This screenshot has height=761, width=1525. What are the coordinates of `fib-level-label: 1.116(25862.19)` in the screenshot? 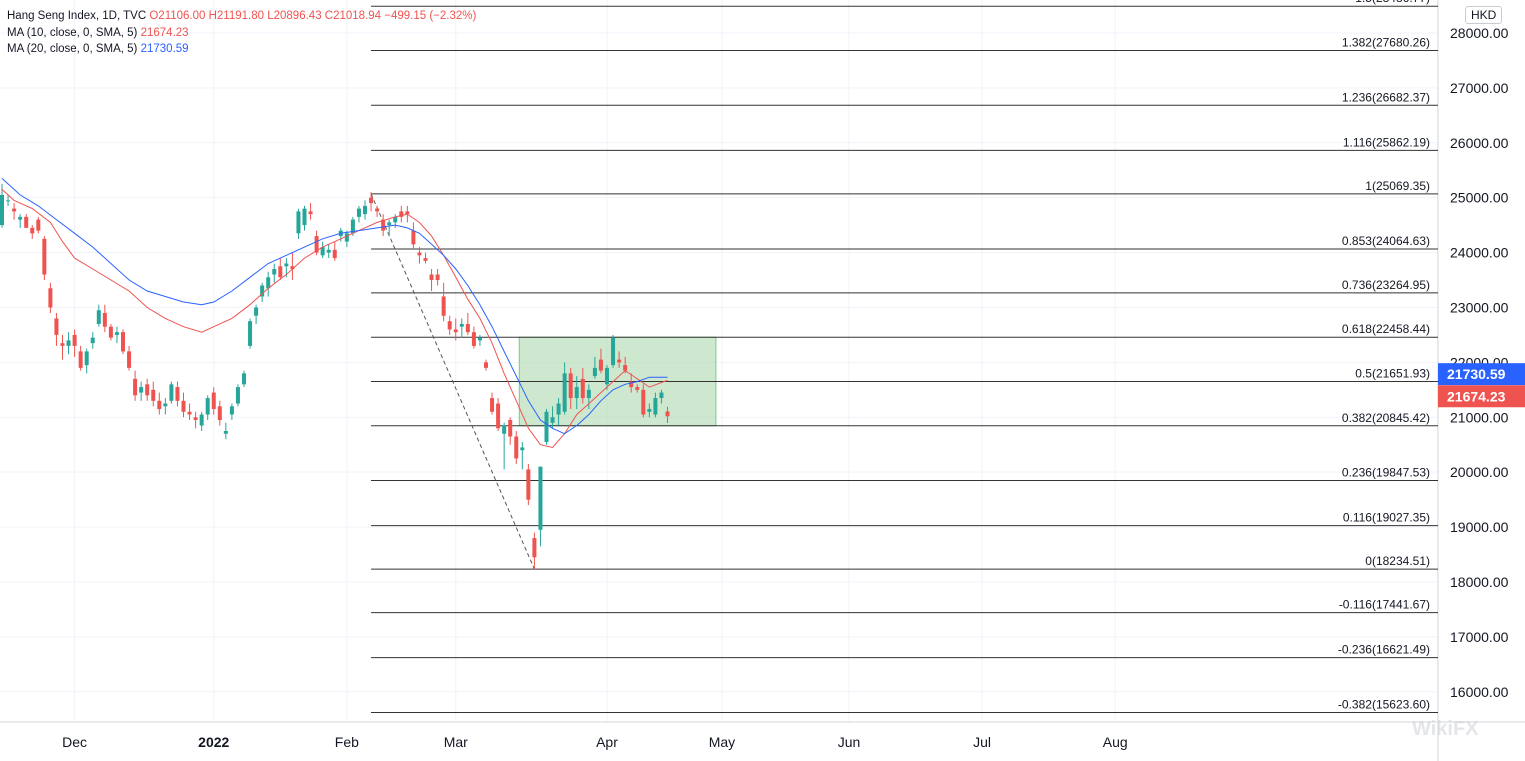 It's located at (1386, 142).